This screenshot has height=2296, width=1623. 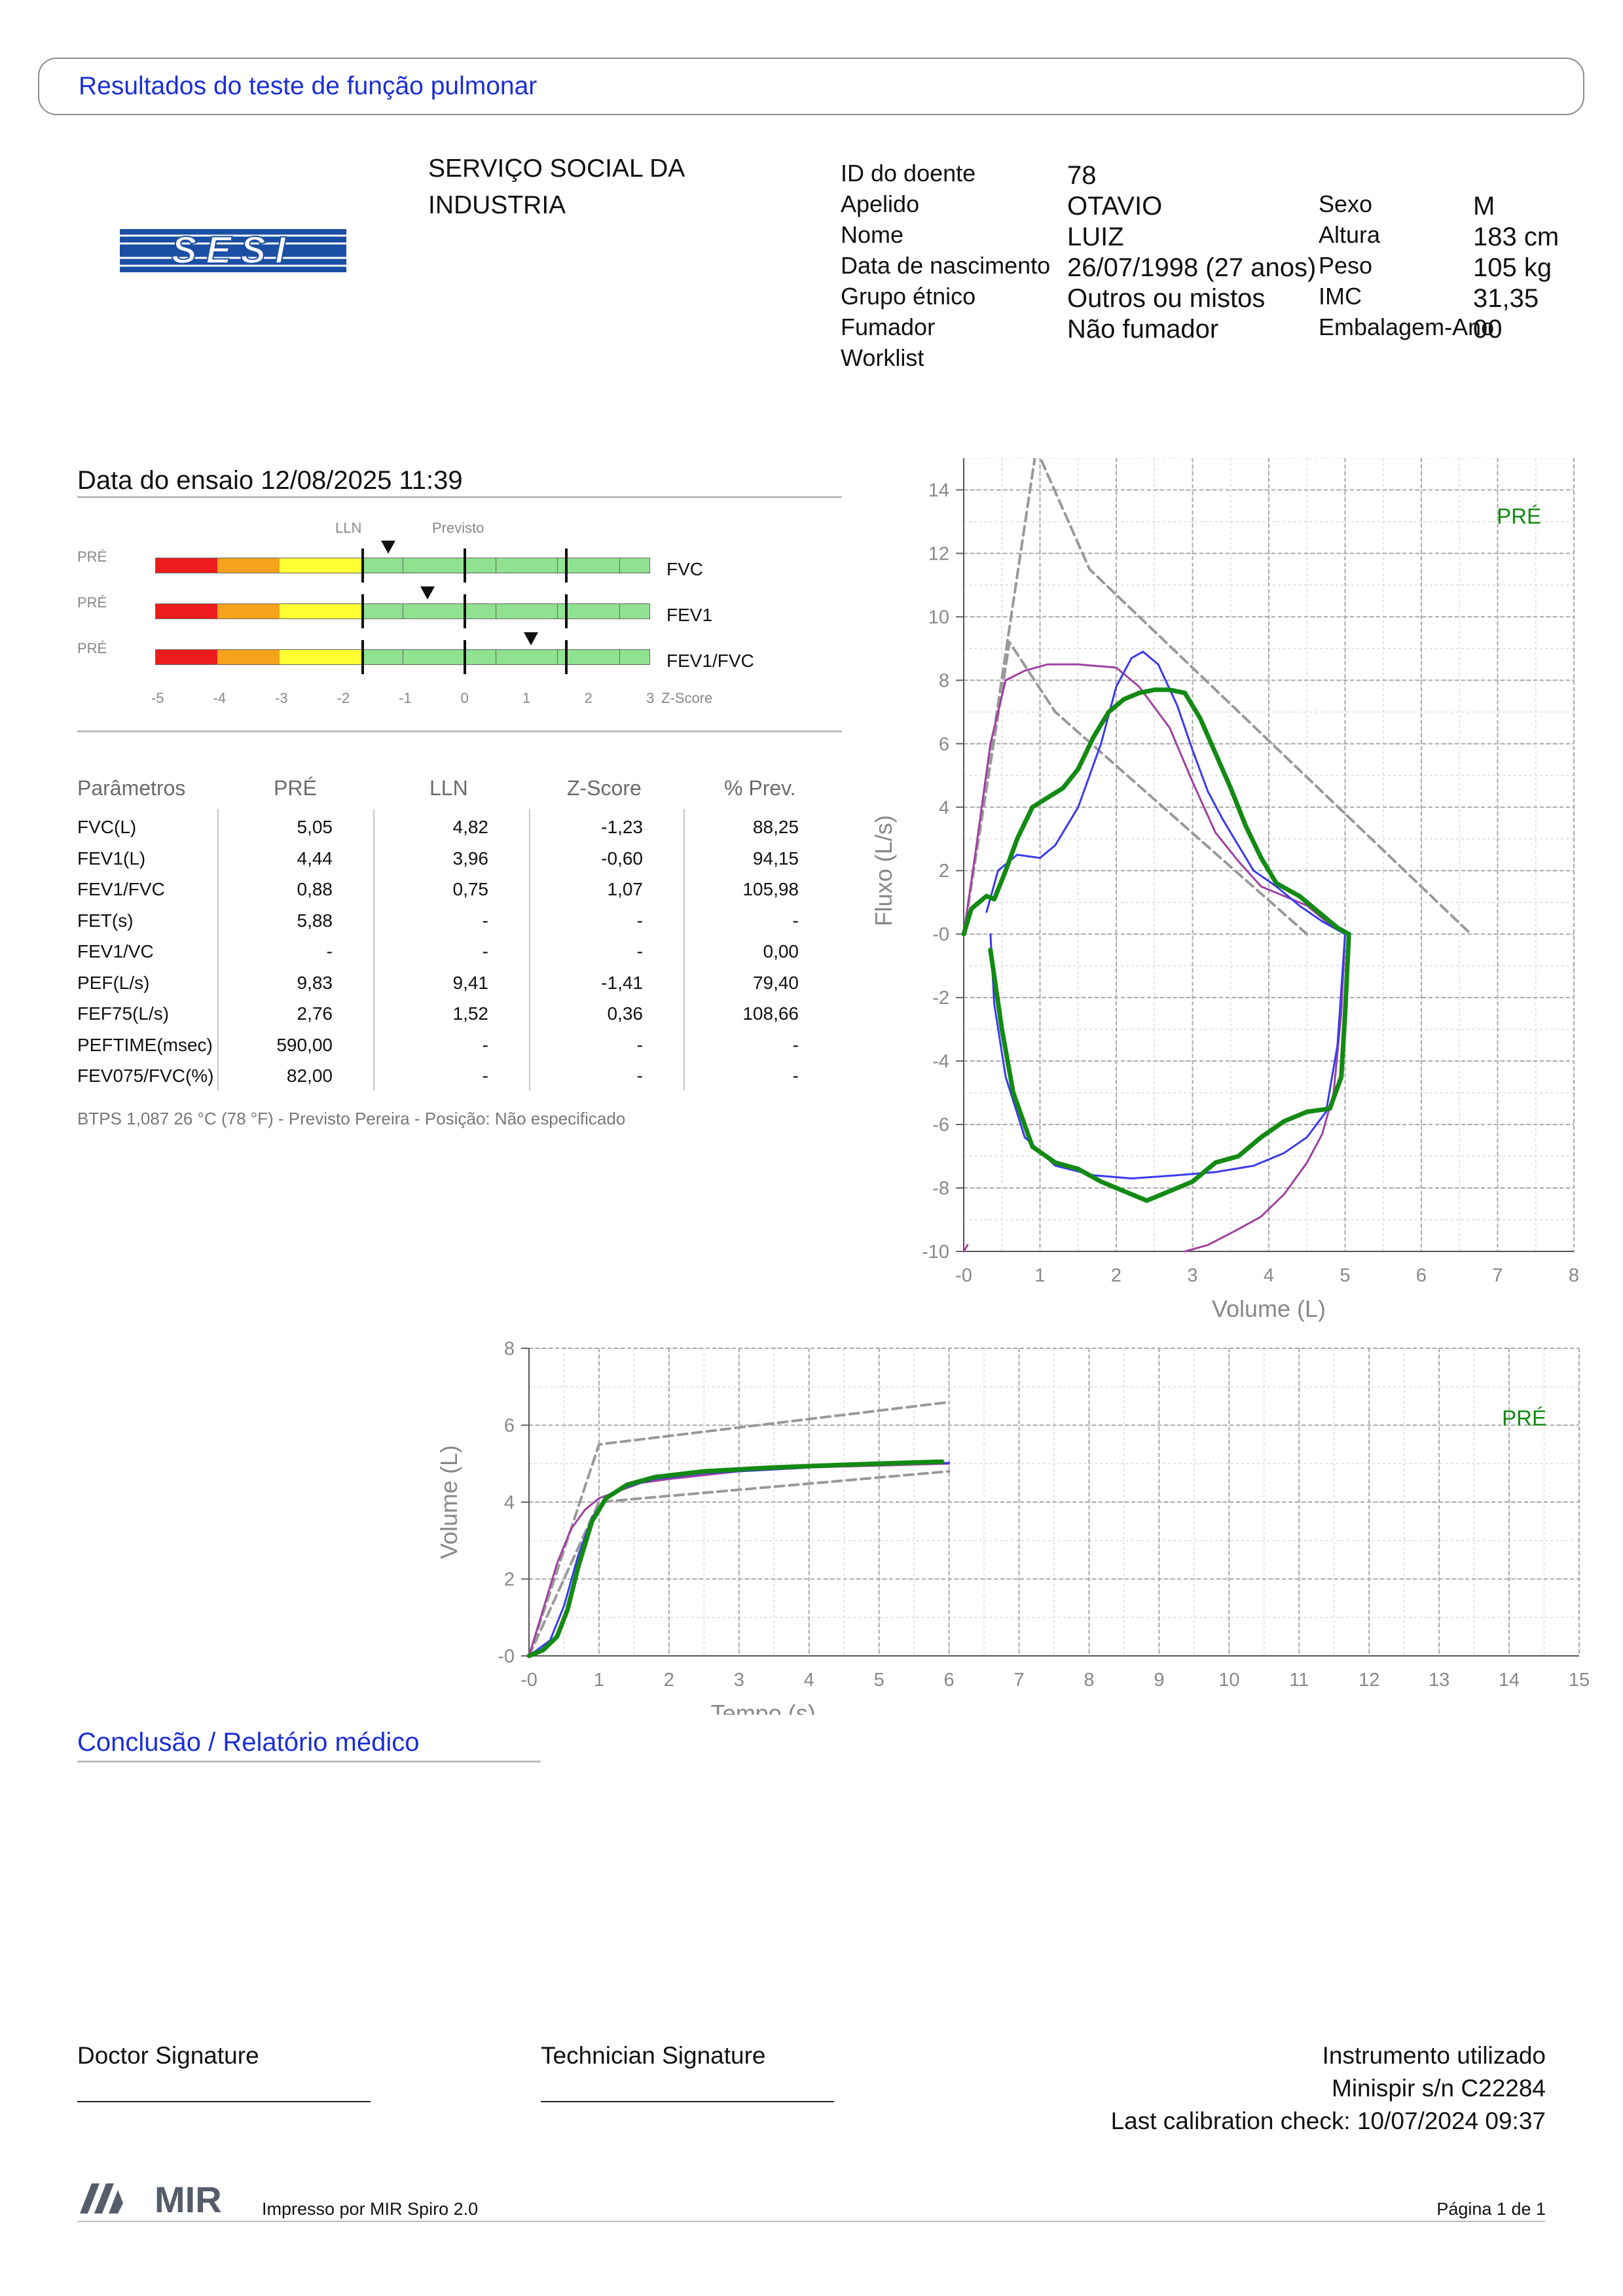 I want to click on x-tick-label: 8, so click(x=1574, y=1275).